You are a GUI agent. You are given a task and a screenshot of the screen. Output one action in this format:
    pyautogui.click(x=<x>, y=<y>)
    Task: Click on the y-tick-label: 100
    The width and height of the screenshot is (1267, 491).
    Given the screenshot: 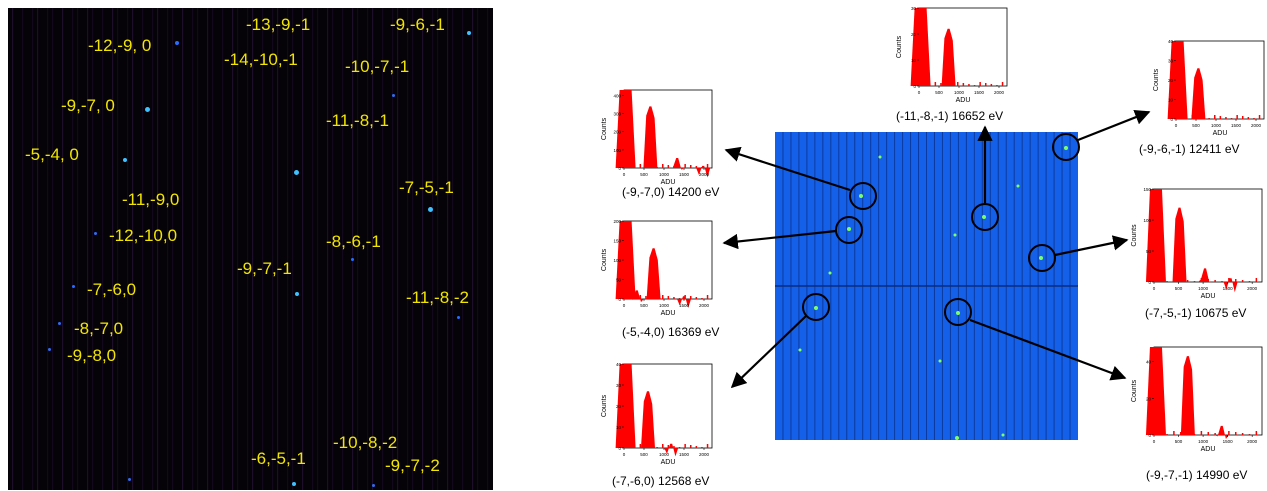 What is the action you would take?
    pyautogui.click(x=617, y=150)
    